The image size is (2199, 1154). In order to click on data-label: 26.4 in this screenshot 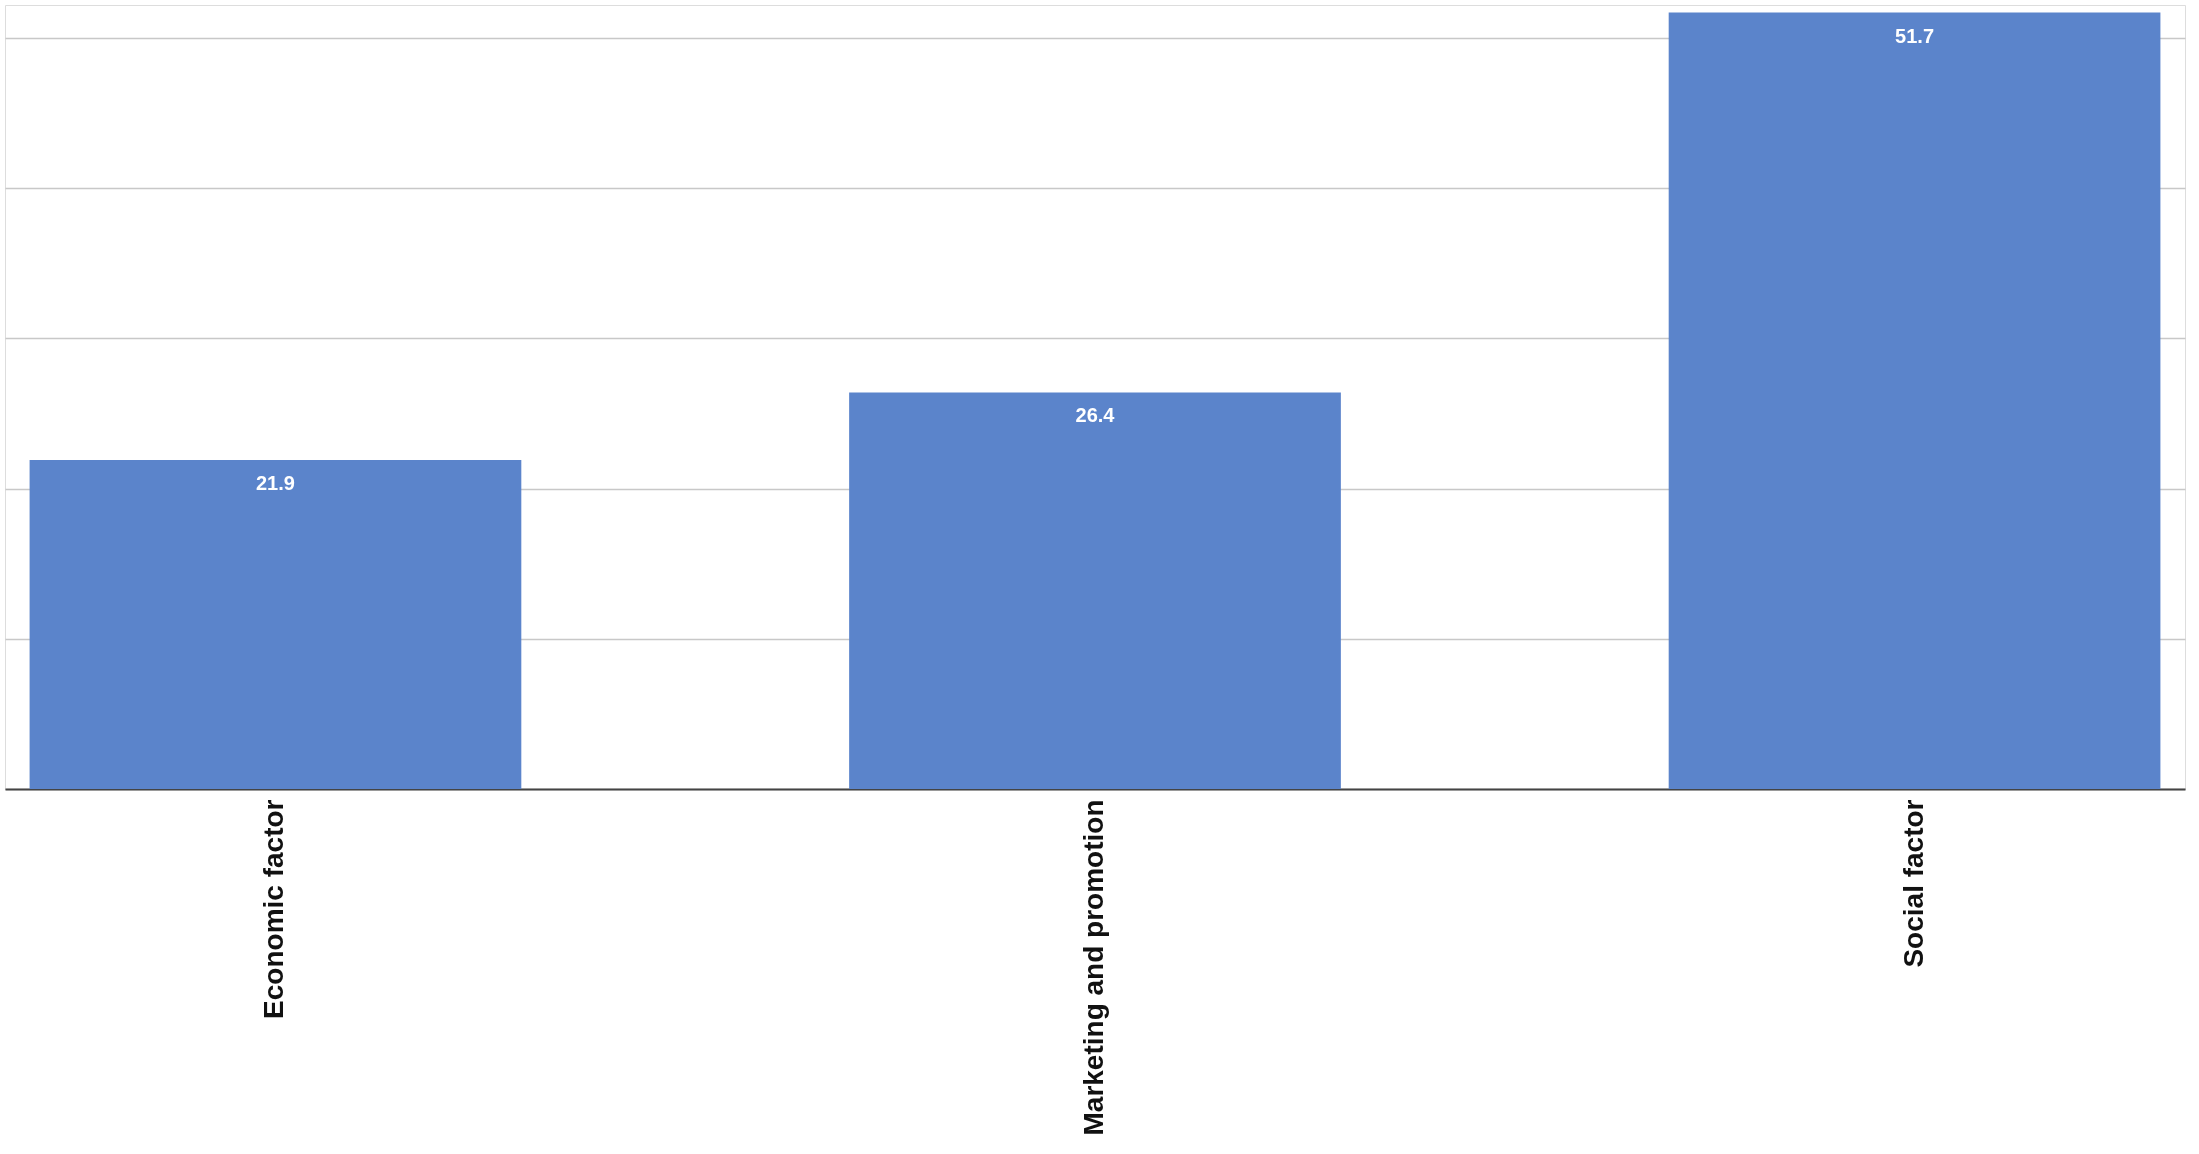, I will do `click(1095, 415)`.